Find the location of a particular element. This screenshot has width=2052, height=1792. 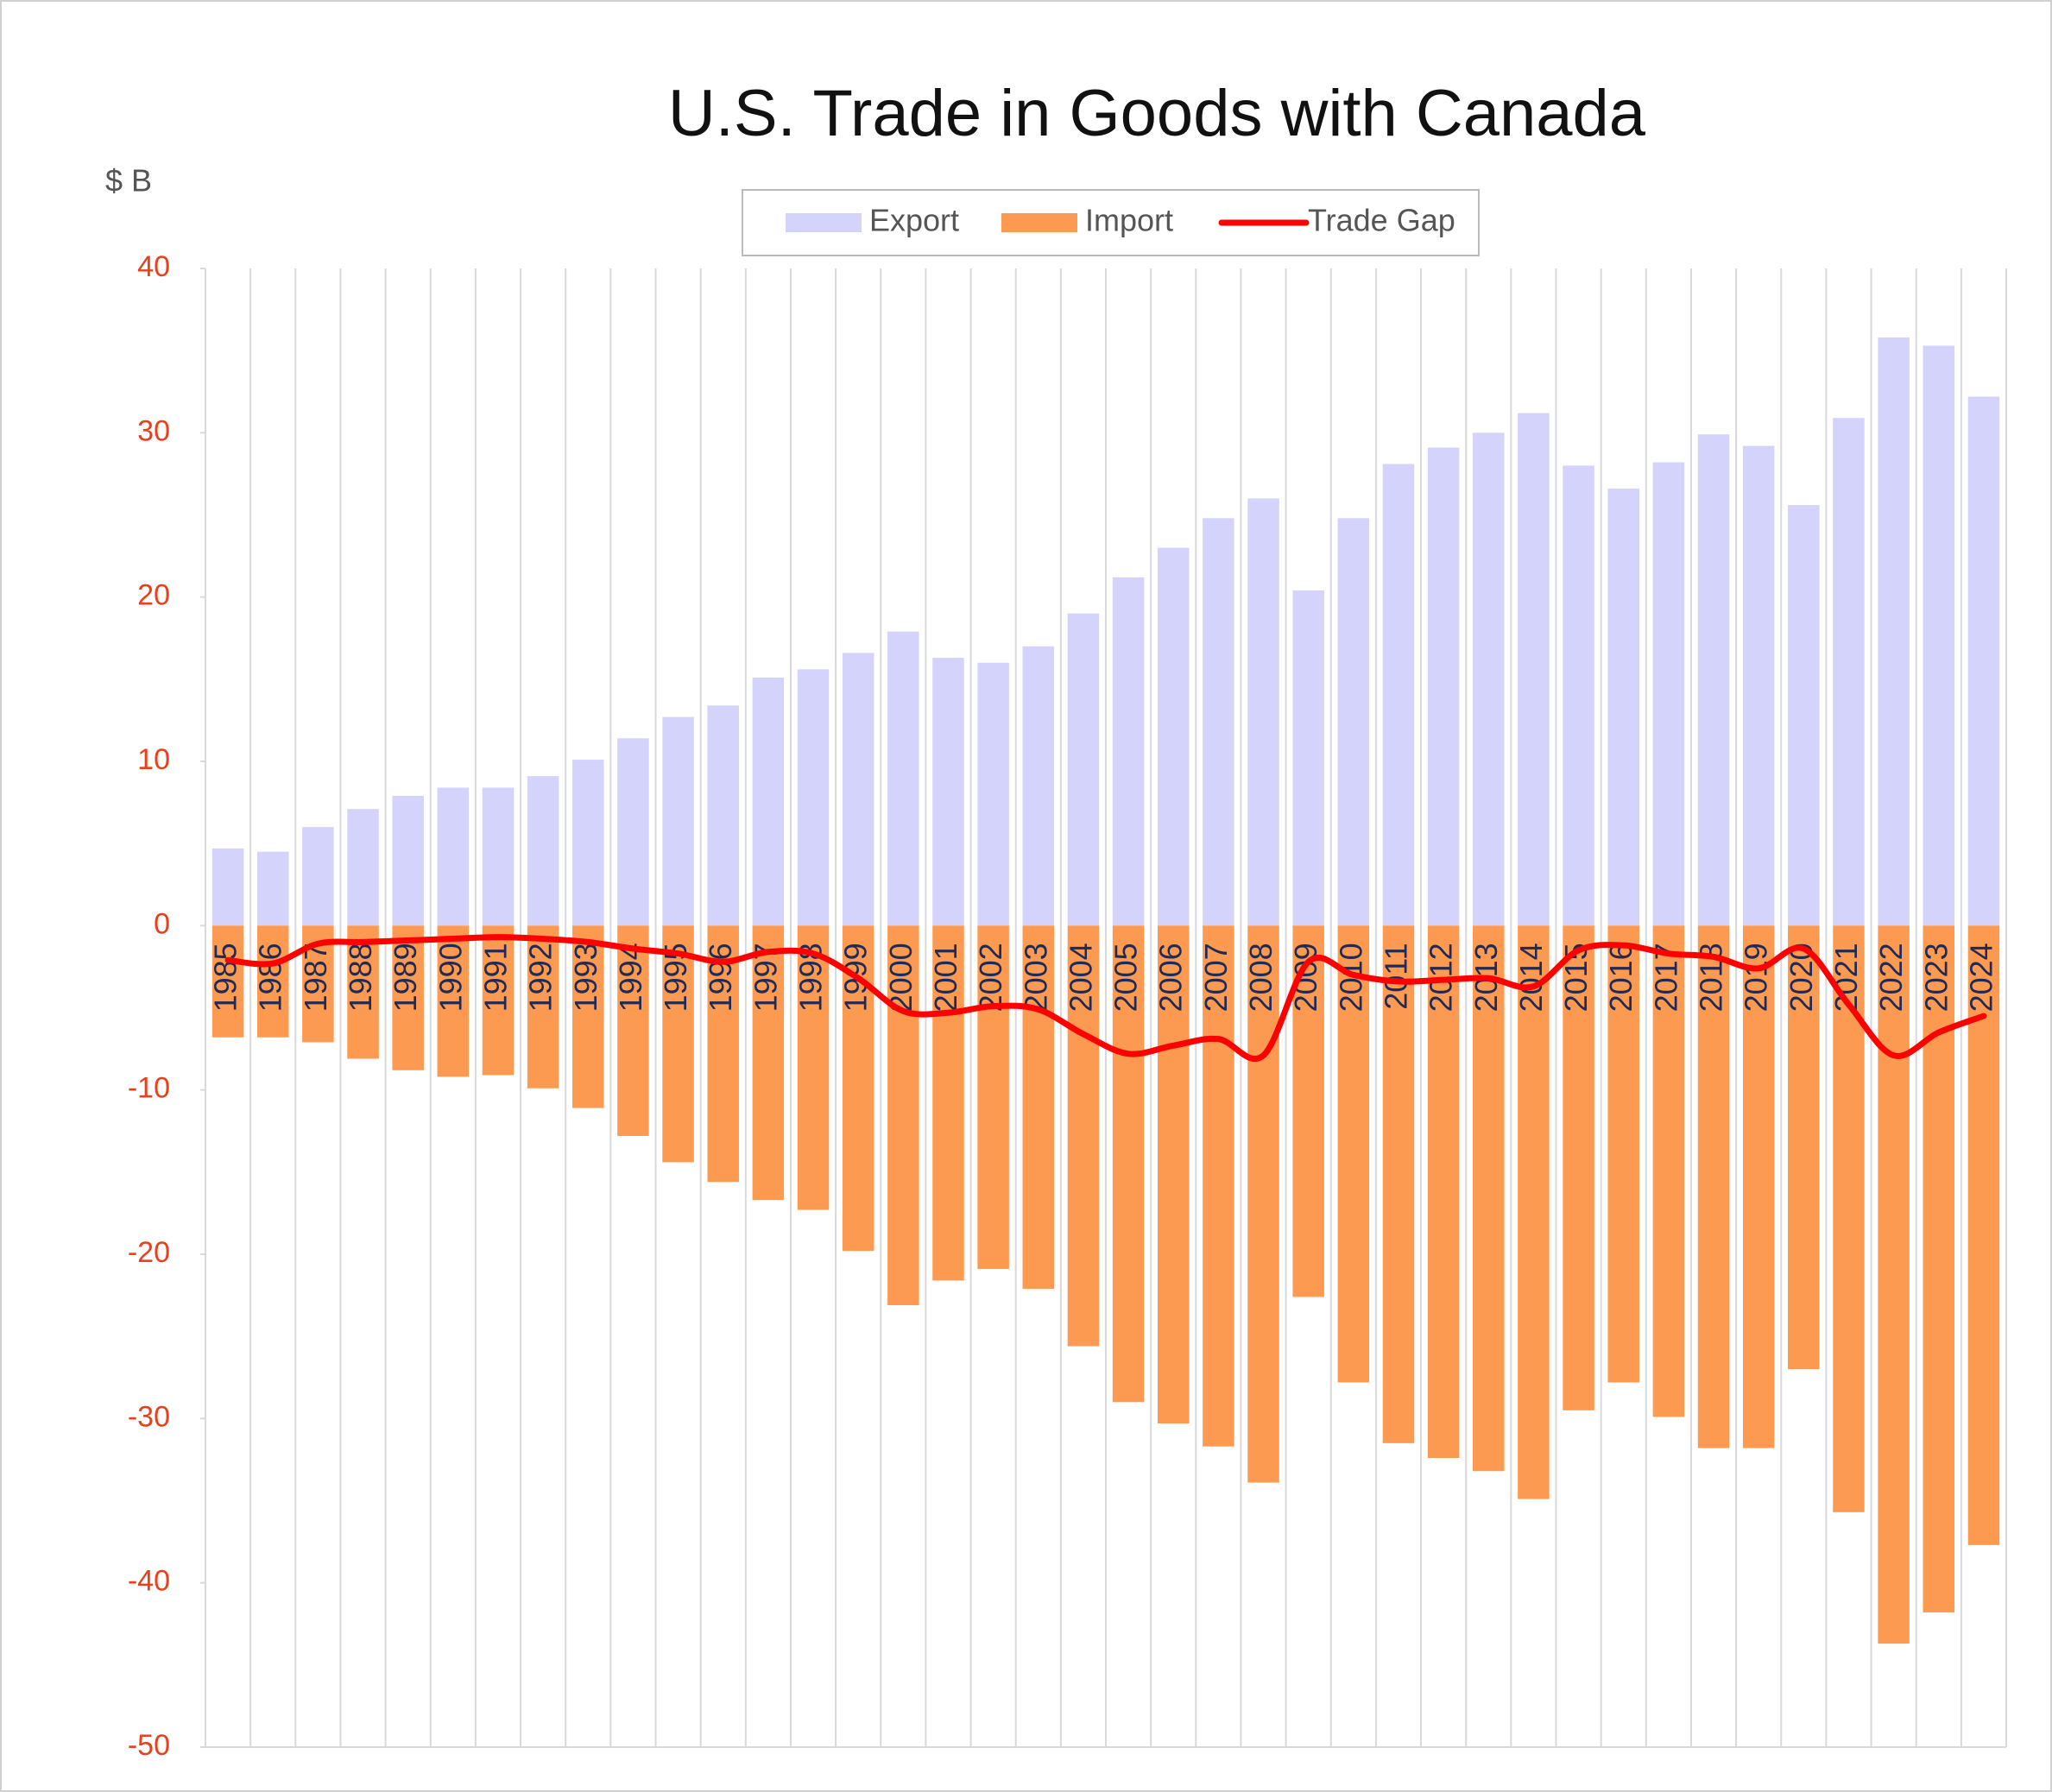

y-axis-label: $ B is located at coordinates (128, 181).